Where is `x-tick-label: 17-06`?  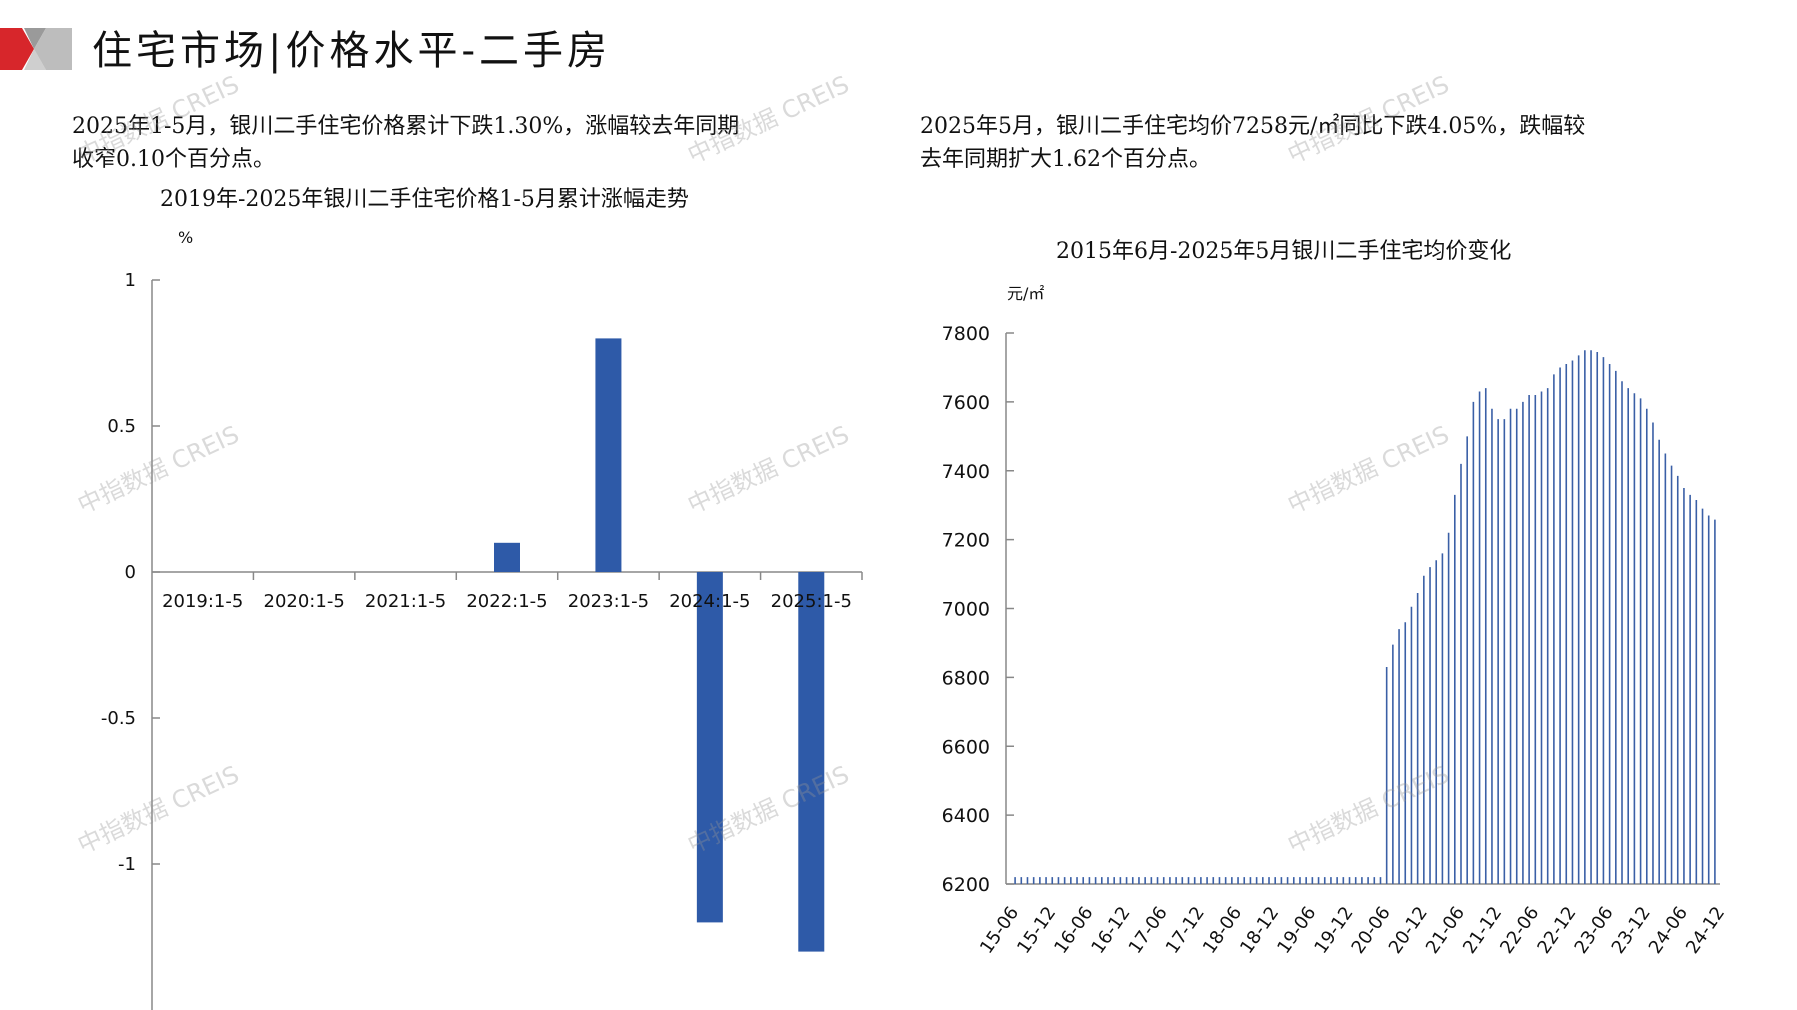 x-tick-label: 17-06 is located at coordinates (1148, 930).